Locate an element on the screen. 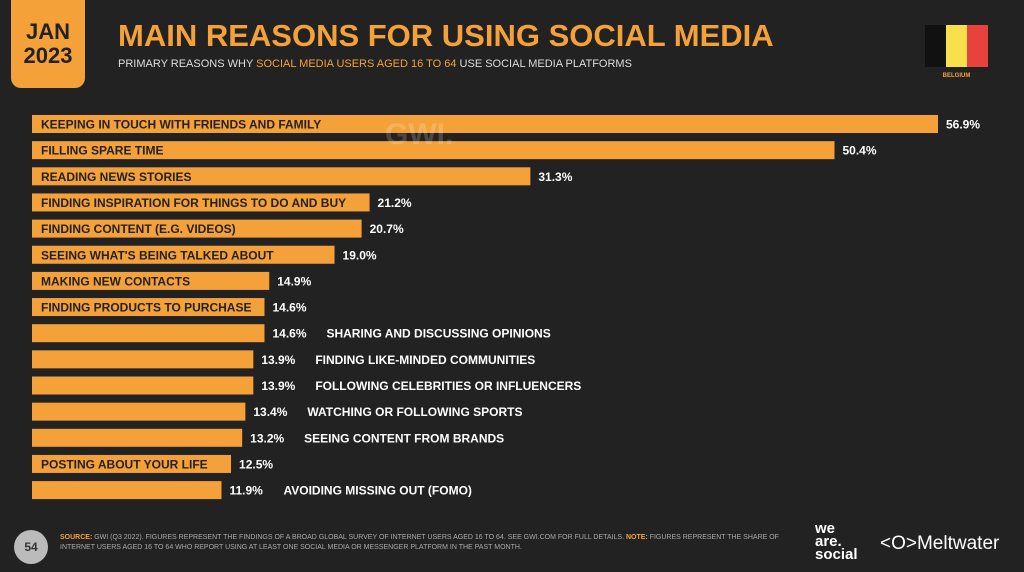  category-label: POSTING ABOUT YOUR LIFE is located at coordinates (124, 464).